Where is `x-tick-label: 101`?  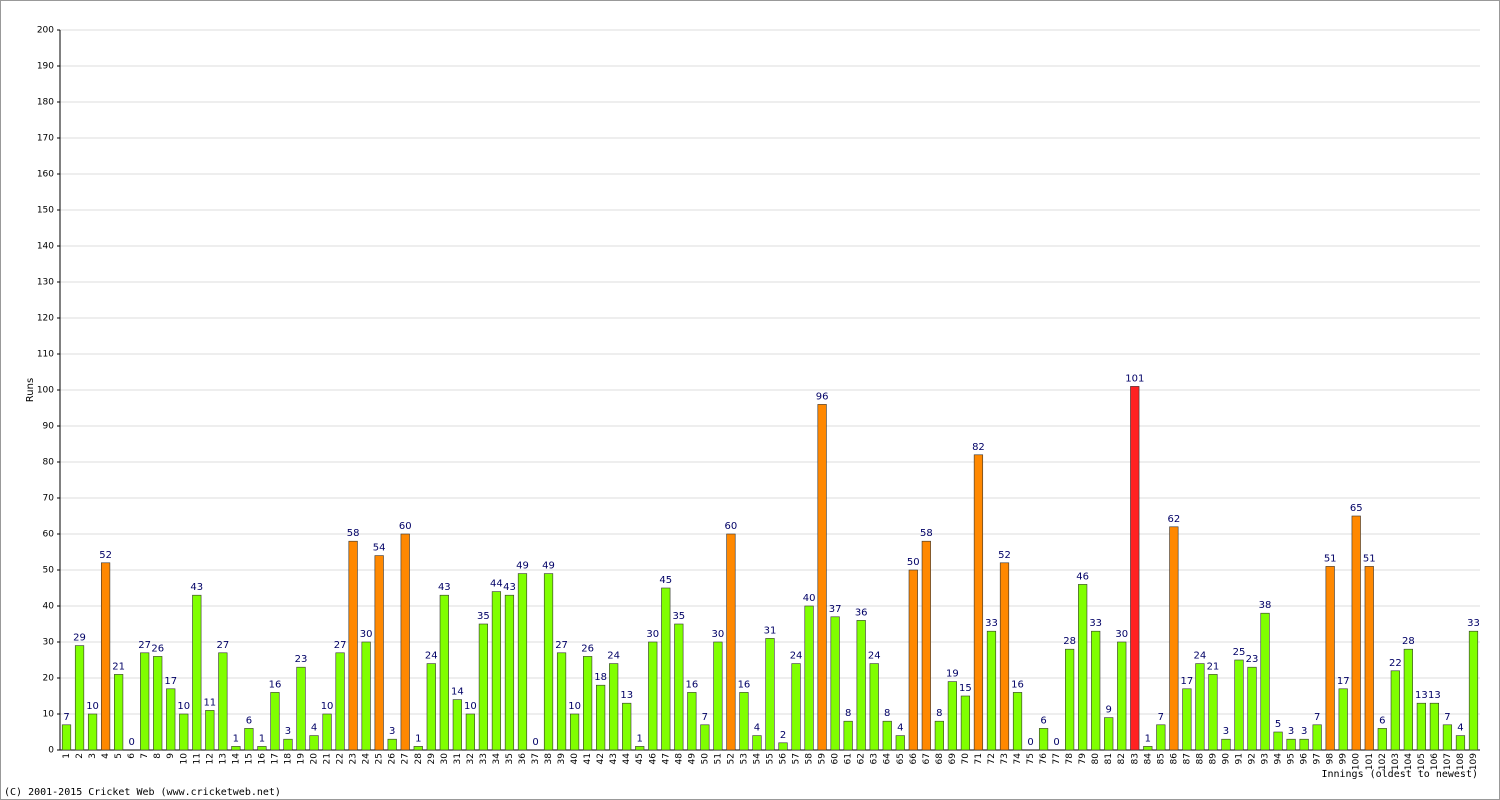 x-tick-label: 101 is located at coordinates (1370, 761).